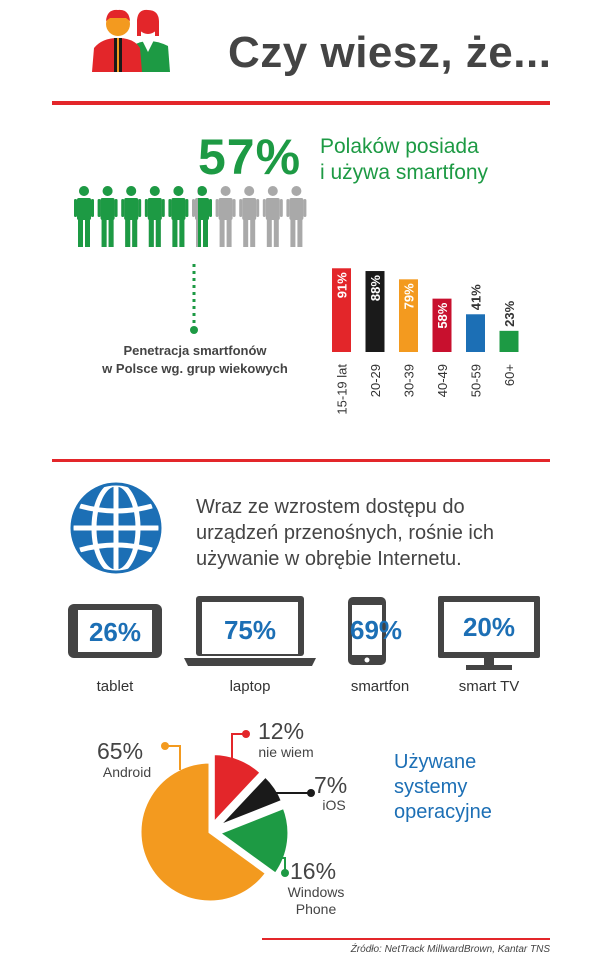  Describe the element at coordinates (345, 533) in the screenshot. I see `internet-text-line2: urządzeń przenośnych, rośnie ich` at that location.